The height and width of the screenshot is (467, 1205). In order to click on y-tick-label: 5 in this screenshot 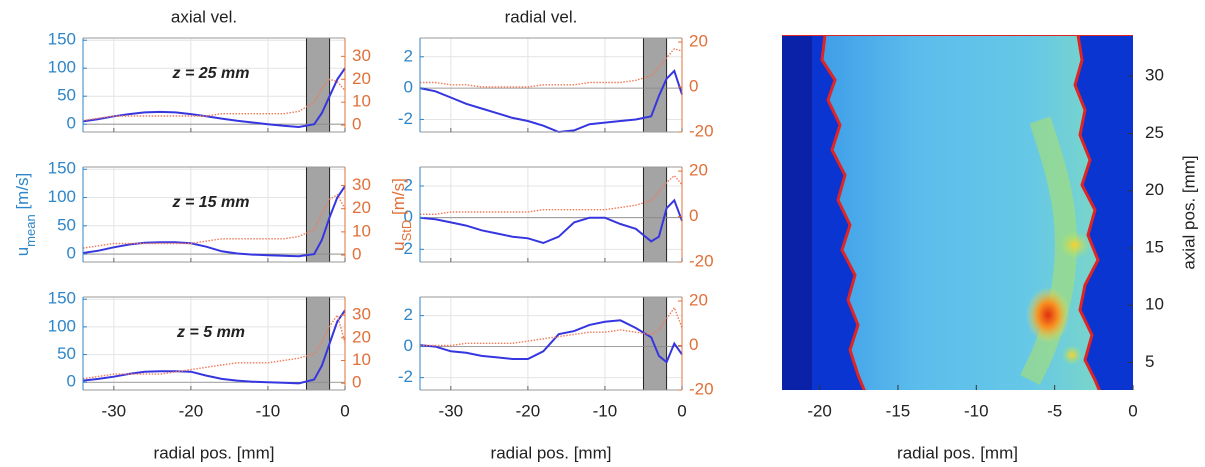, I will do `click(1149, 361)`.